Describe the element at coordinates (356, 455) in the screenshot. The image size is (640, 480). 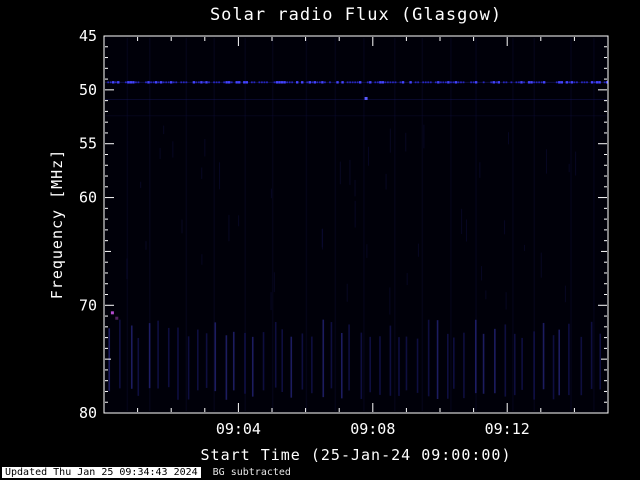
I see `x-axis-label: Start Time (25-Jan-24 09:00:00)` at that location.